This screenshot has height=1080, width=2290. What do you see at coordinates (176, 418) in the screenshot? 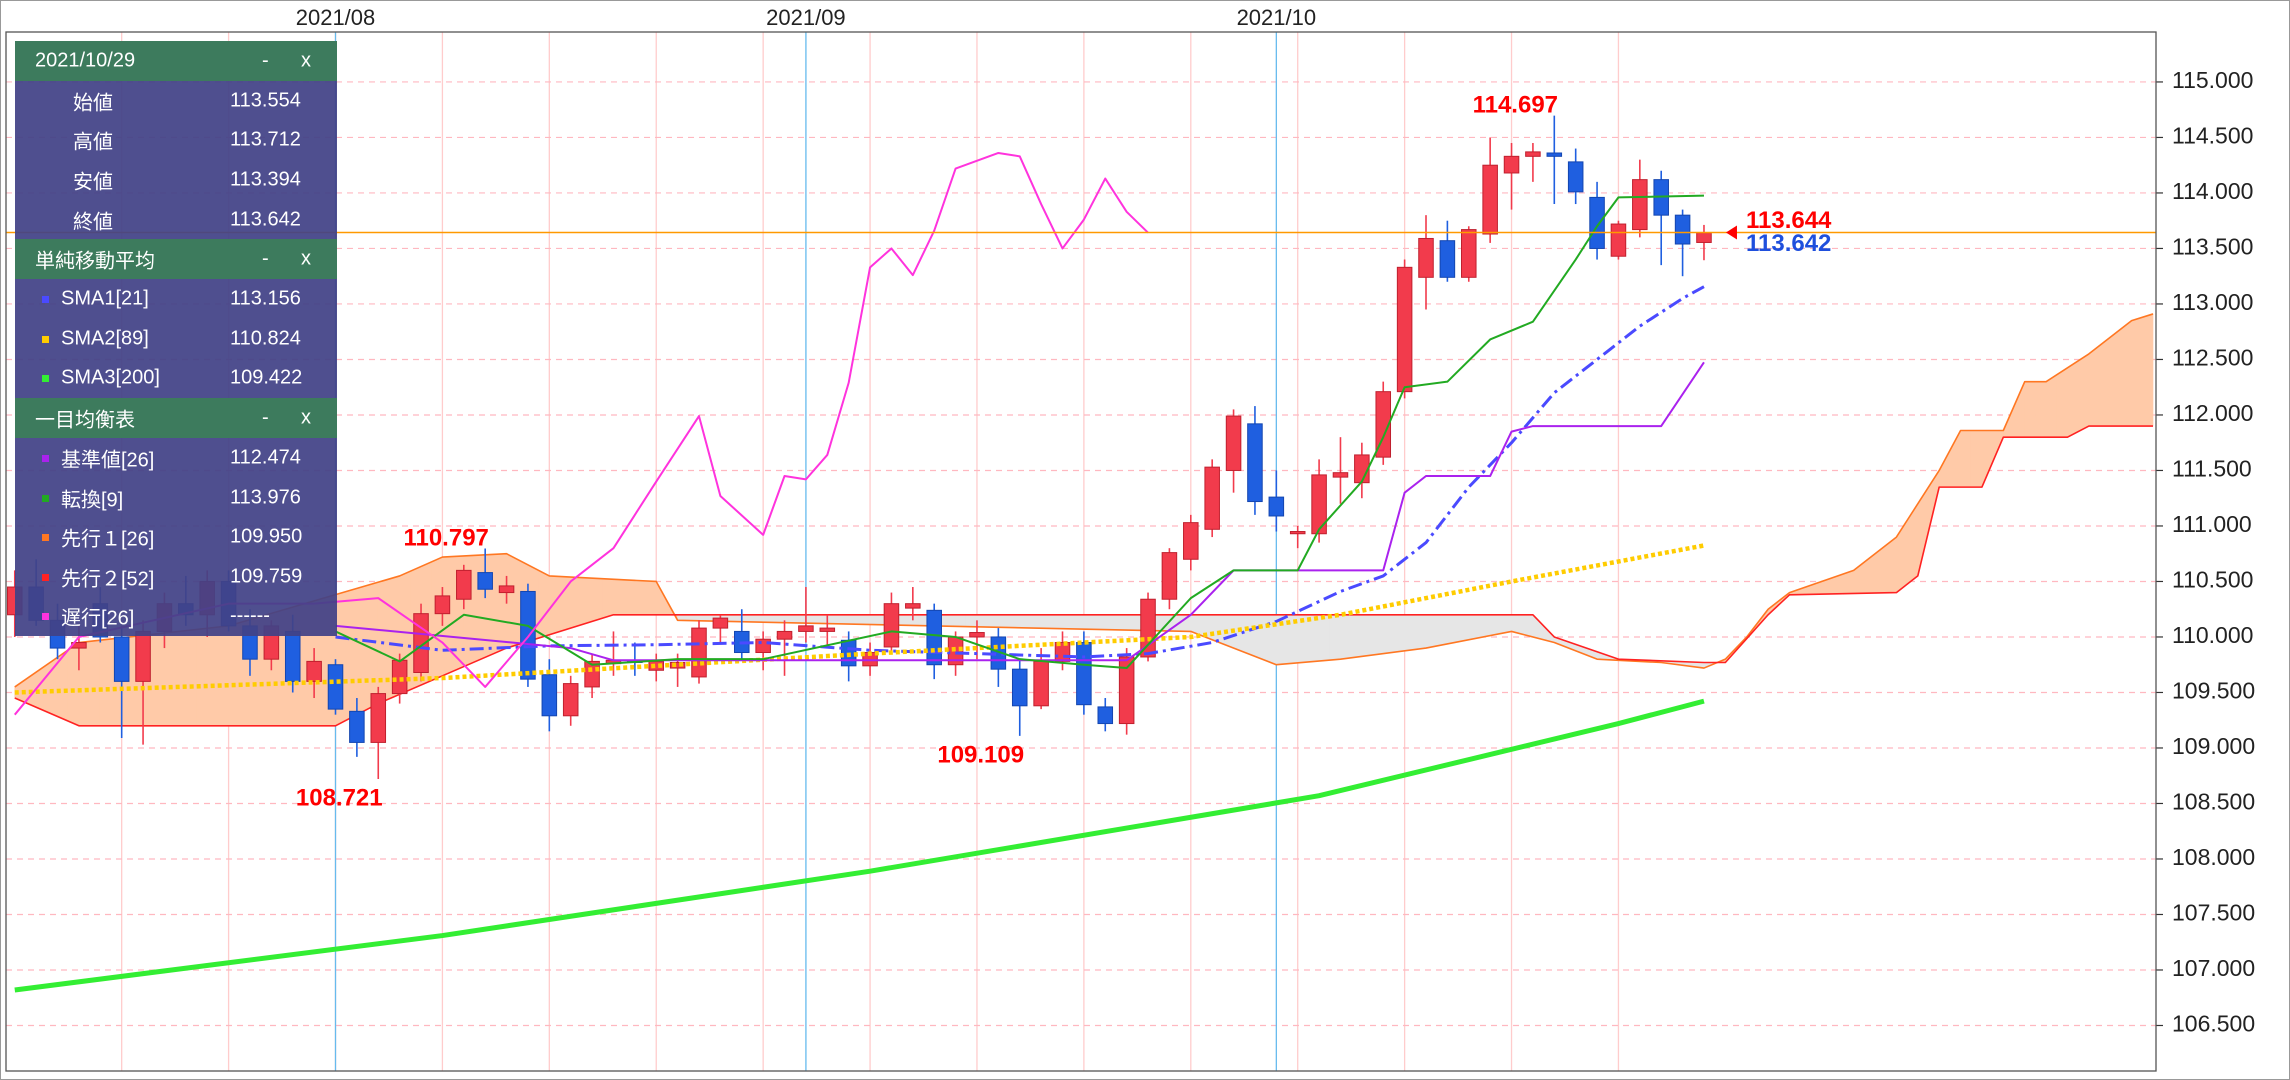
I see `panel-header: 一目均衡表 - x` at bounding box center [176, 418].